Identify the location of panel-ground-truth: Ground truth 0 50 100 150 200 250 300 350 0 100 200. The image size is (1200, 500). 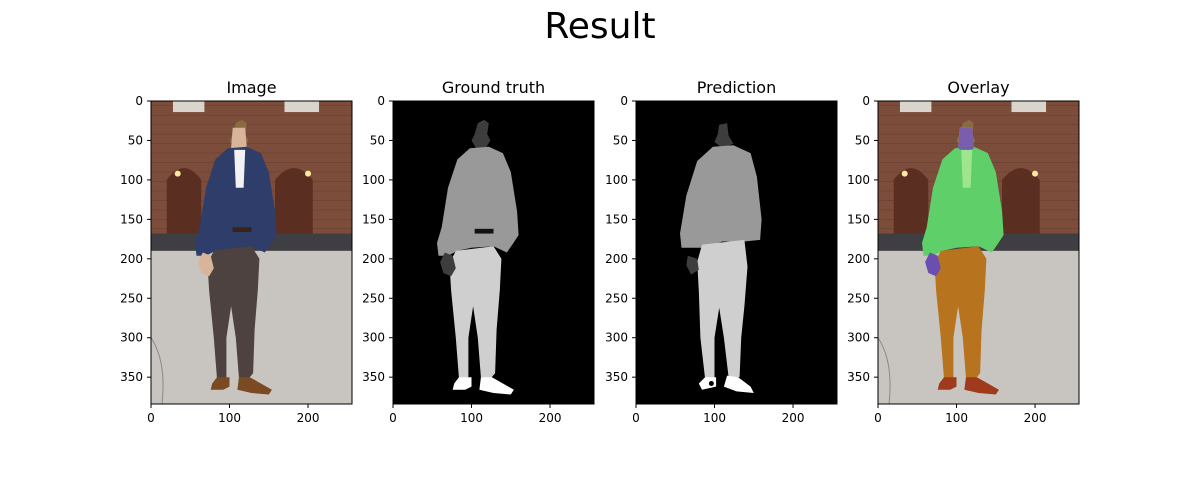
(478, 251).